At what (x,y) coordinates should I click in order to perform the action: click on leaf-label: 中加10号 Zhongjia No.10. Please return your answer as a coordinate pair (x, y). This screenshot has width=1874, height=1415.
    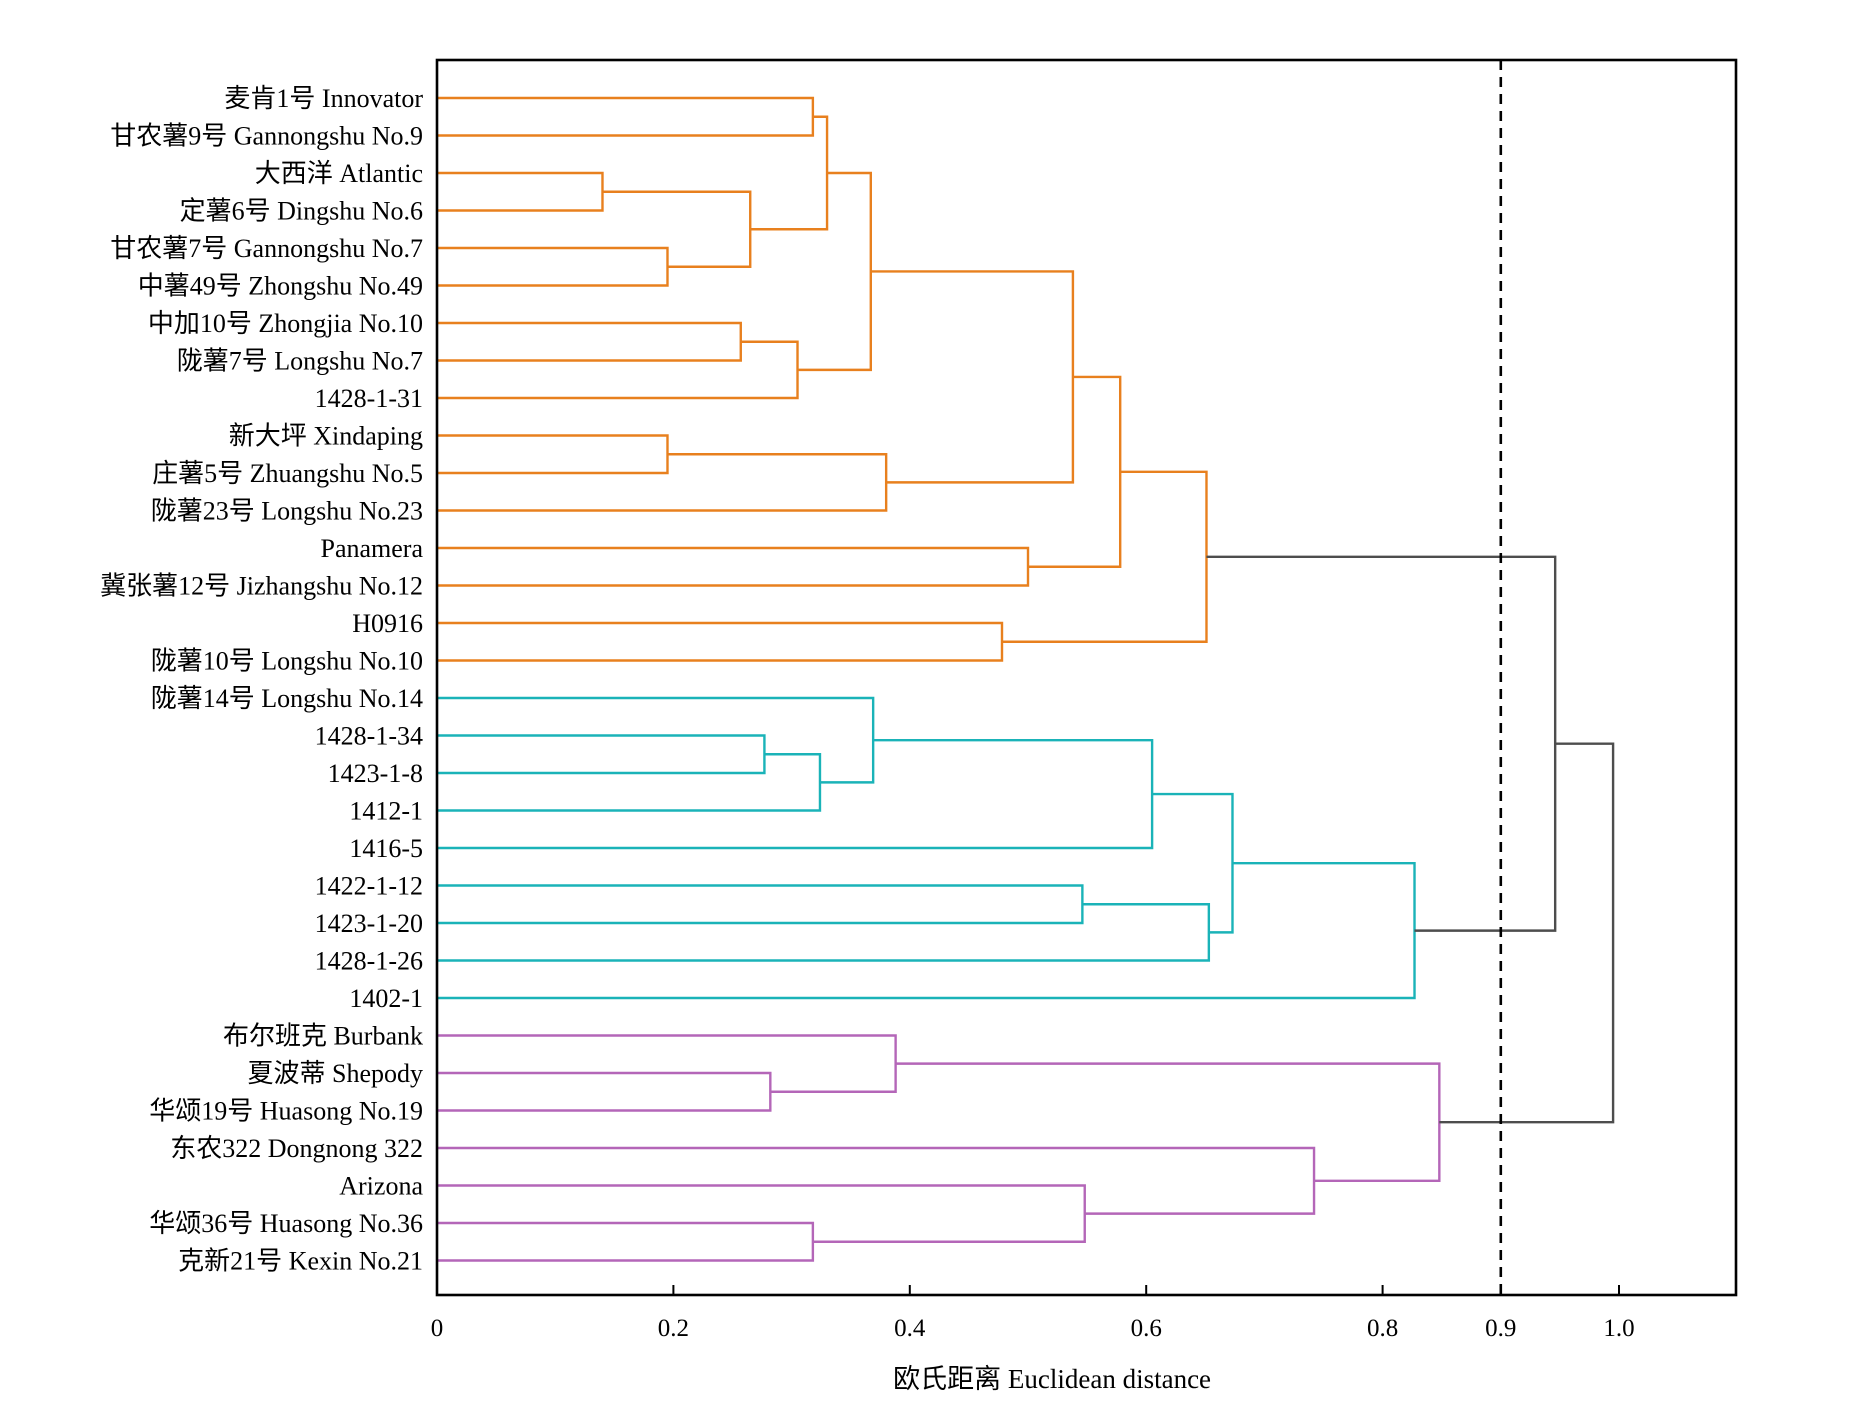
    Looking at the image, I should click on (285, 323).